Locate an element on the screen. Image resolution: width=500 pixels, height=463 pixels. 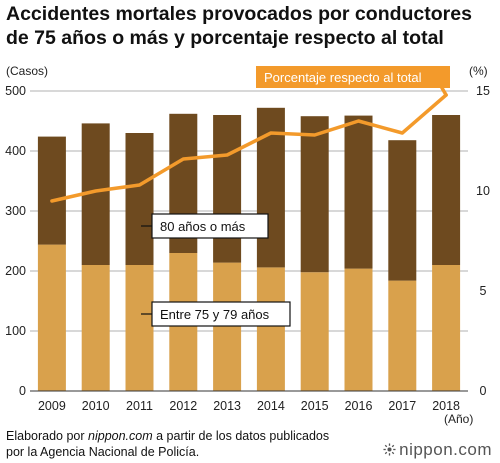
right-axis-tick-label: 10 is located at coordinates (483, 191).